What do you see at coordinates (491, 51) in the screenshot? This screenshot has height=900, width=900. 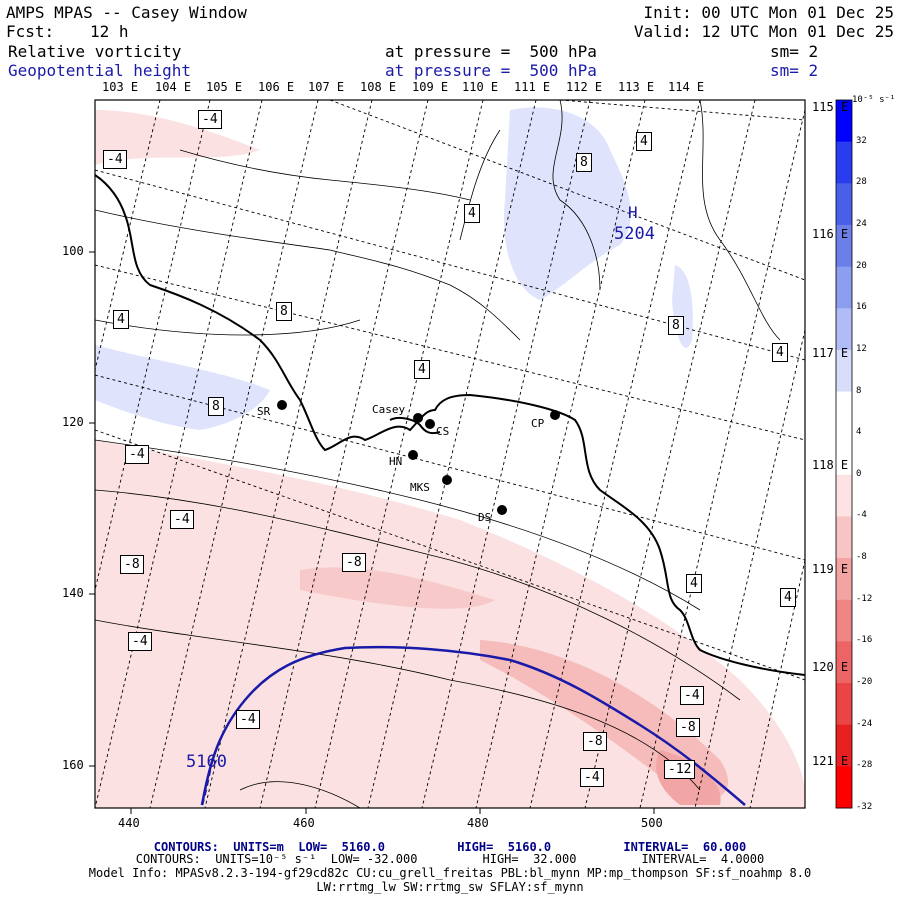 I see `field1-level: at pressure = 500 hPa` at bounding box center [491, 51].